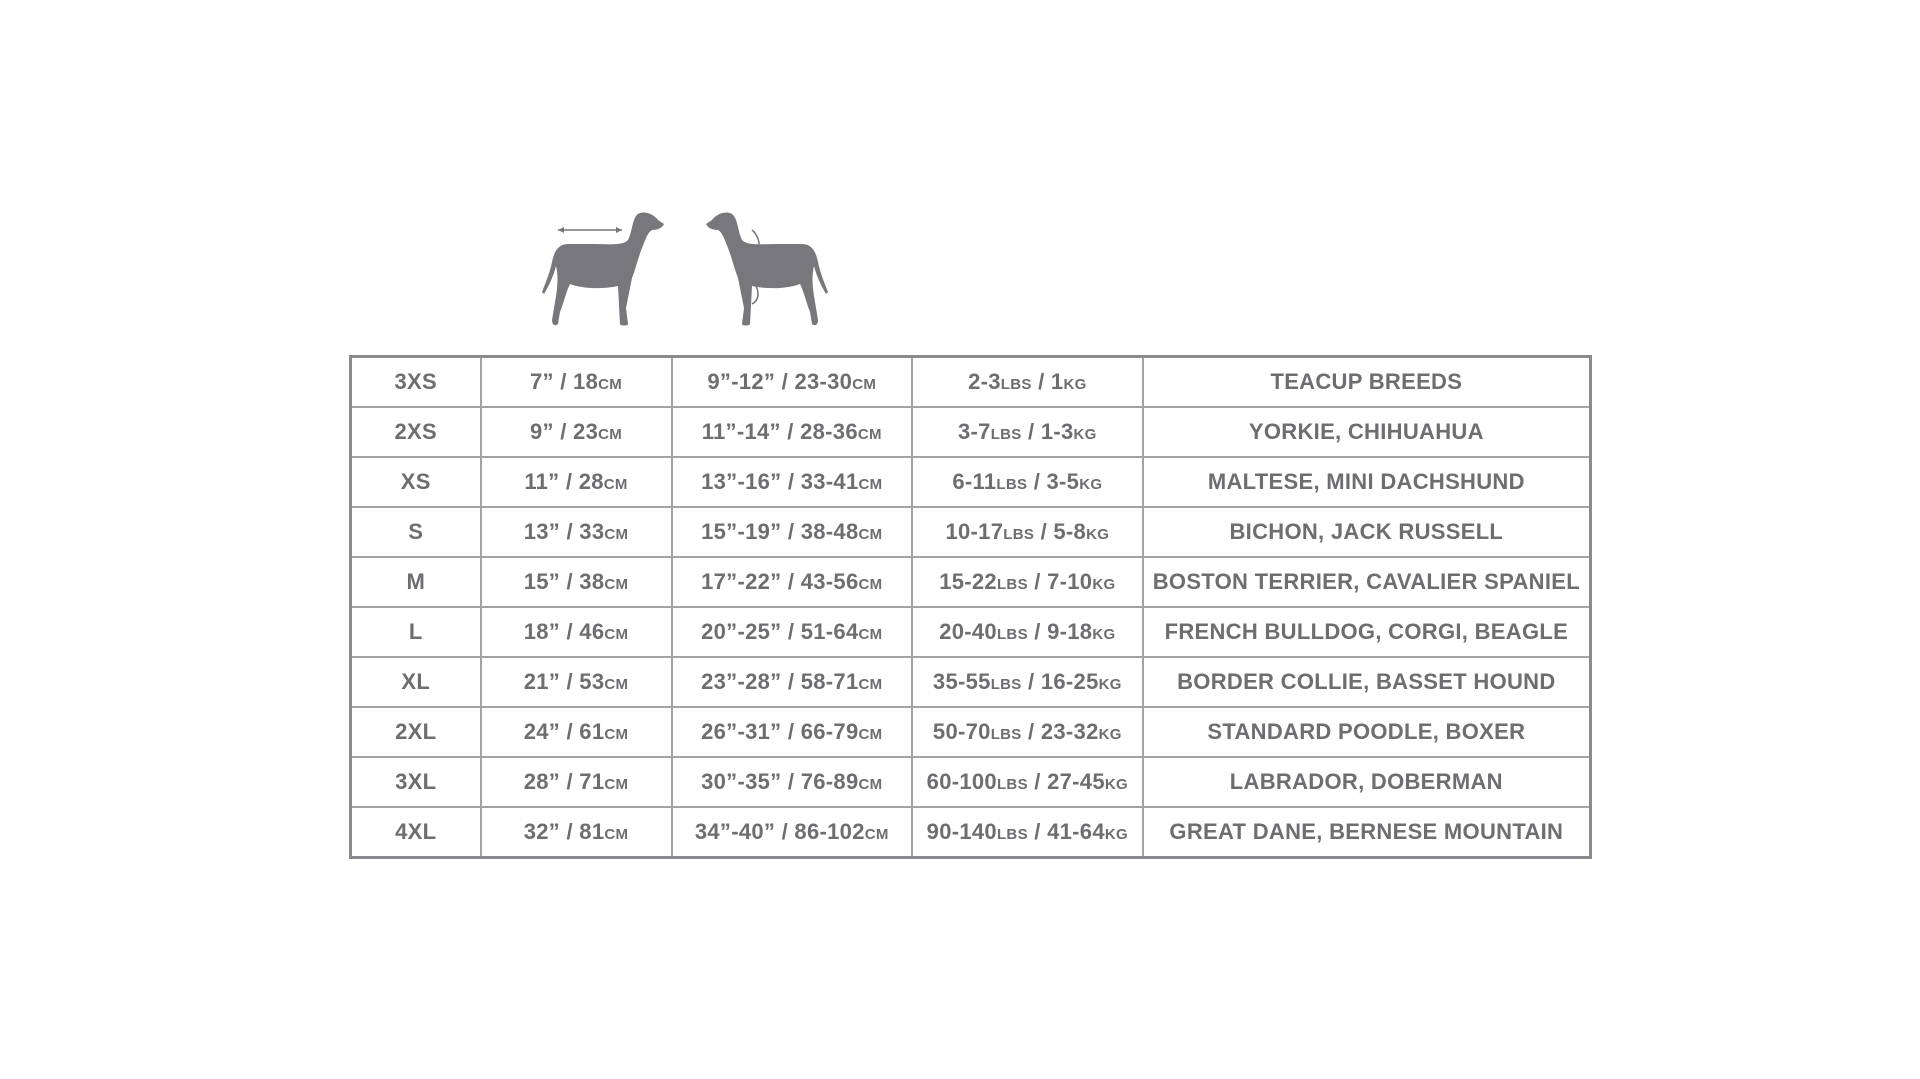 This screenshot has width=1920, height=1079. I want to click on size-cell: 3XS, so click(415, 381).